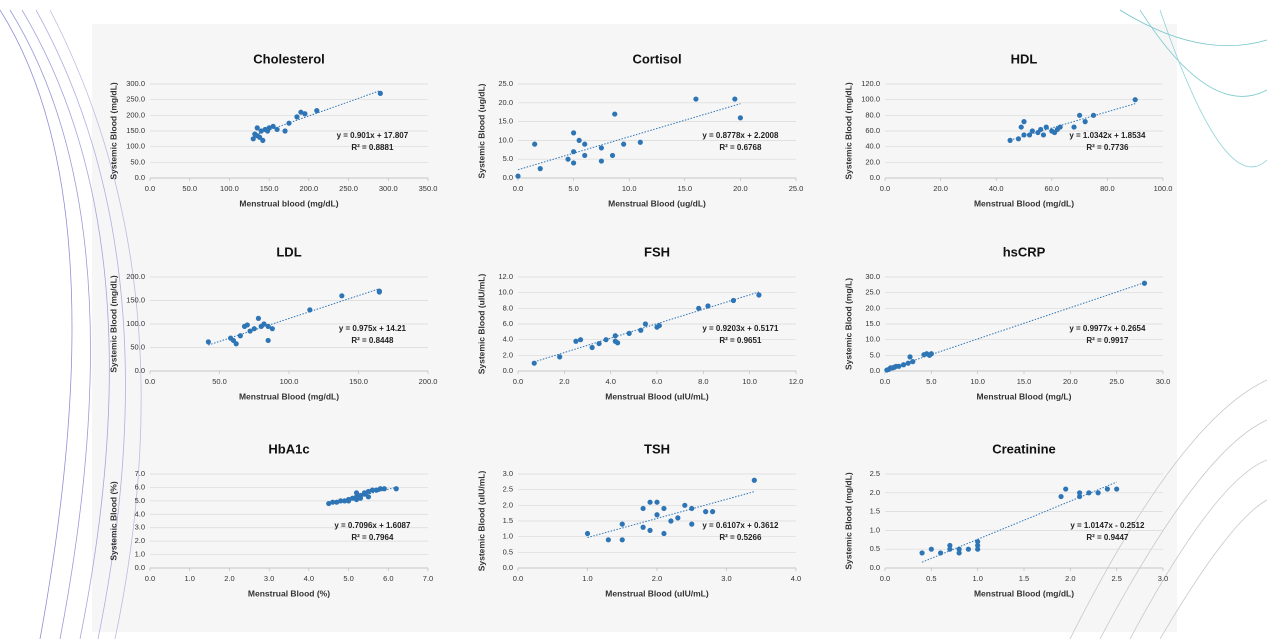  What do you see at coordinates (872, 307) in the screenshot?
I see `y-tick-label: 20.0` at bounding box center [872, 307].